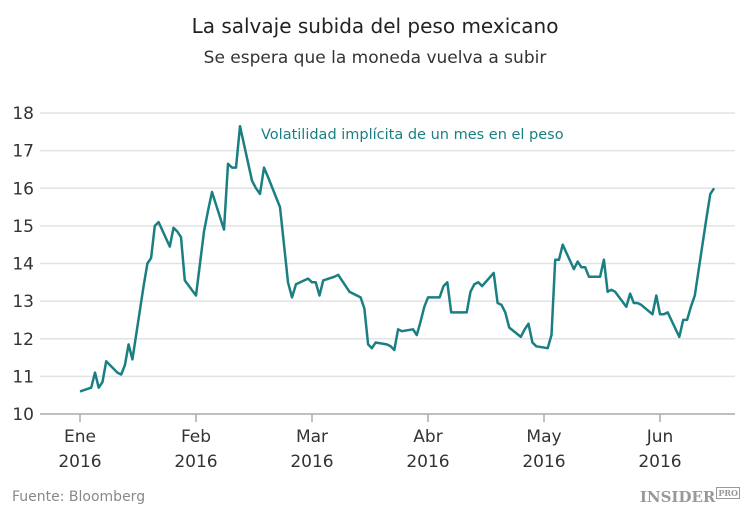 This screenshot has height=518, width=750. I want to click on x-tick-month: May, so click(543, 437).